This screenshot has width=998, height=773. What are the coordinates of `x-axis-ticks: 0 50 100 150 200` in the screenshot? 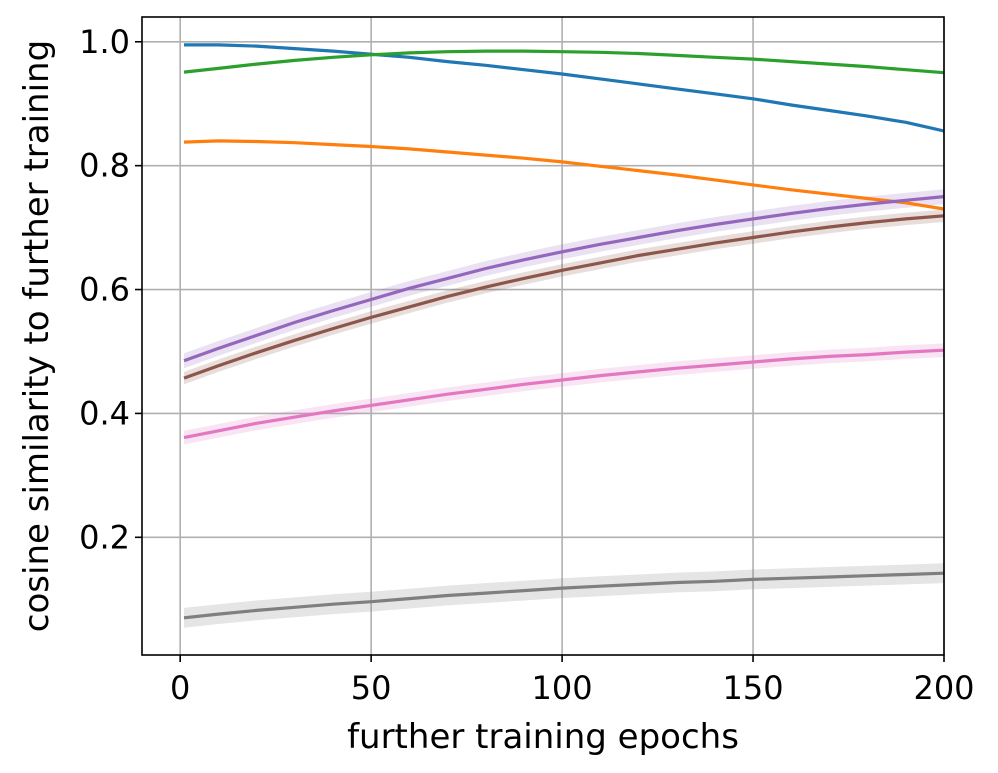 It's located at (572, 681).